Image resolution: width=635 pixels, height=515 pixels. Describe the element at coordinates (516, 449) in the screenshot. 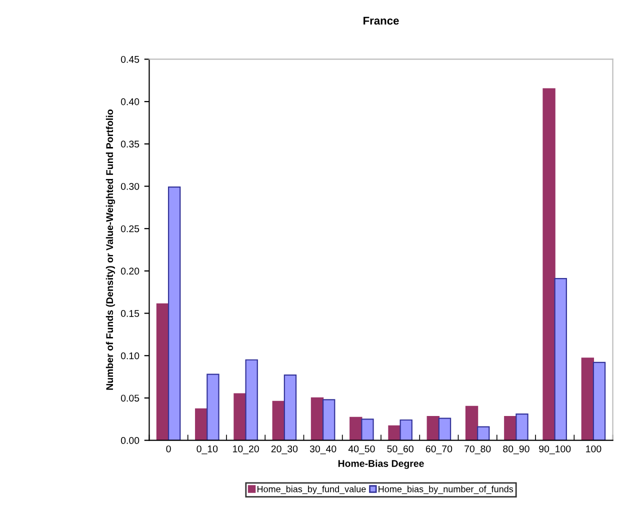

I see `x-tick-label: 80_90` at that location.